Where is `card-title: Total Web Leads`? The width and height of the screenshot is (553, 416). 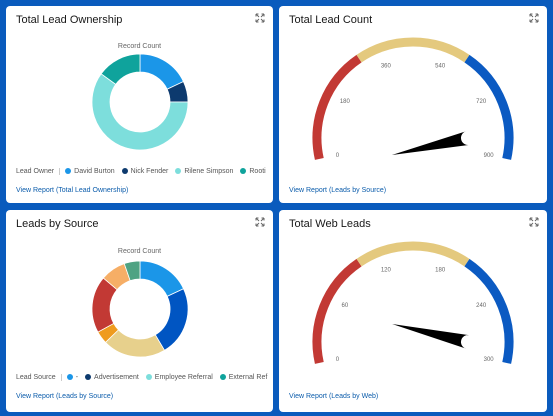 card-title: Total Web Leads is located at coordinates (330, 224).